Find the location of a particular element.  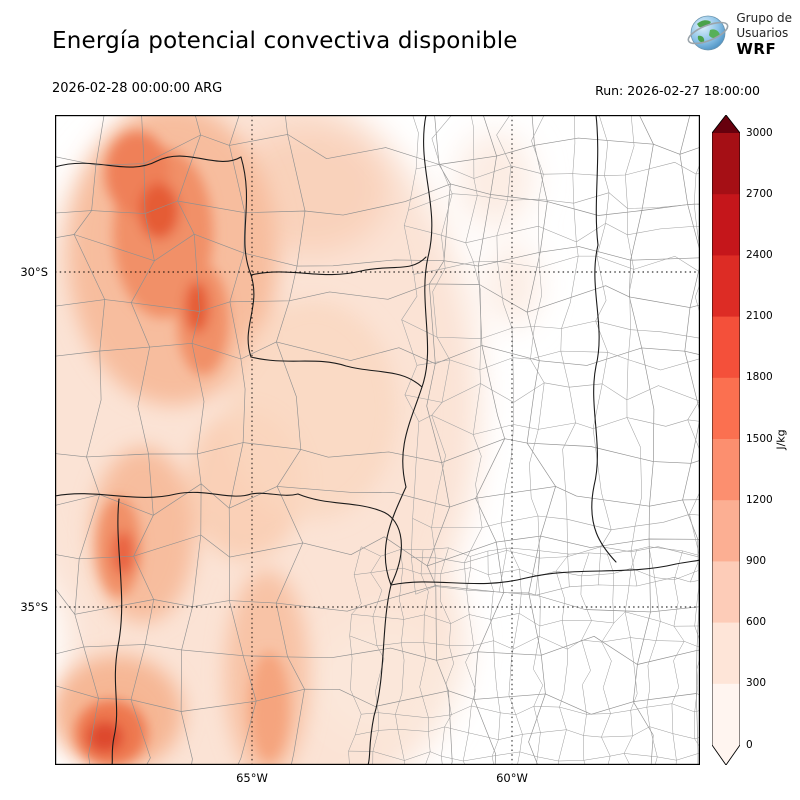

globe-icon is located at coordinates (708, 35).